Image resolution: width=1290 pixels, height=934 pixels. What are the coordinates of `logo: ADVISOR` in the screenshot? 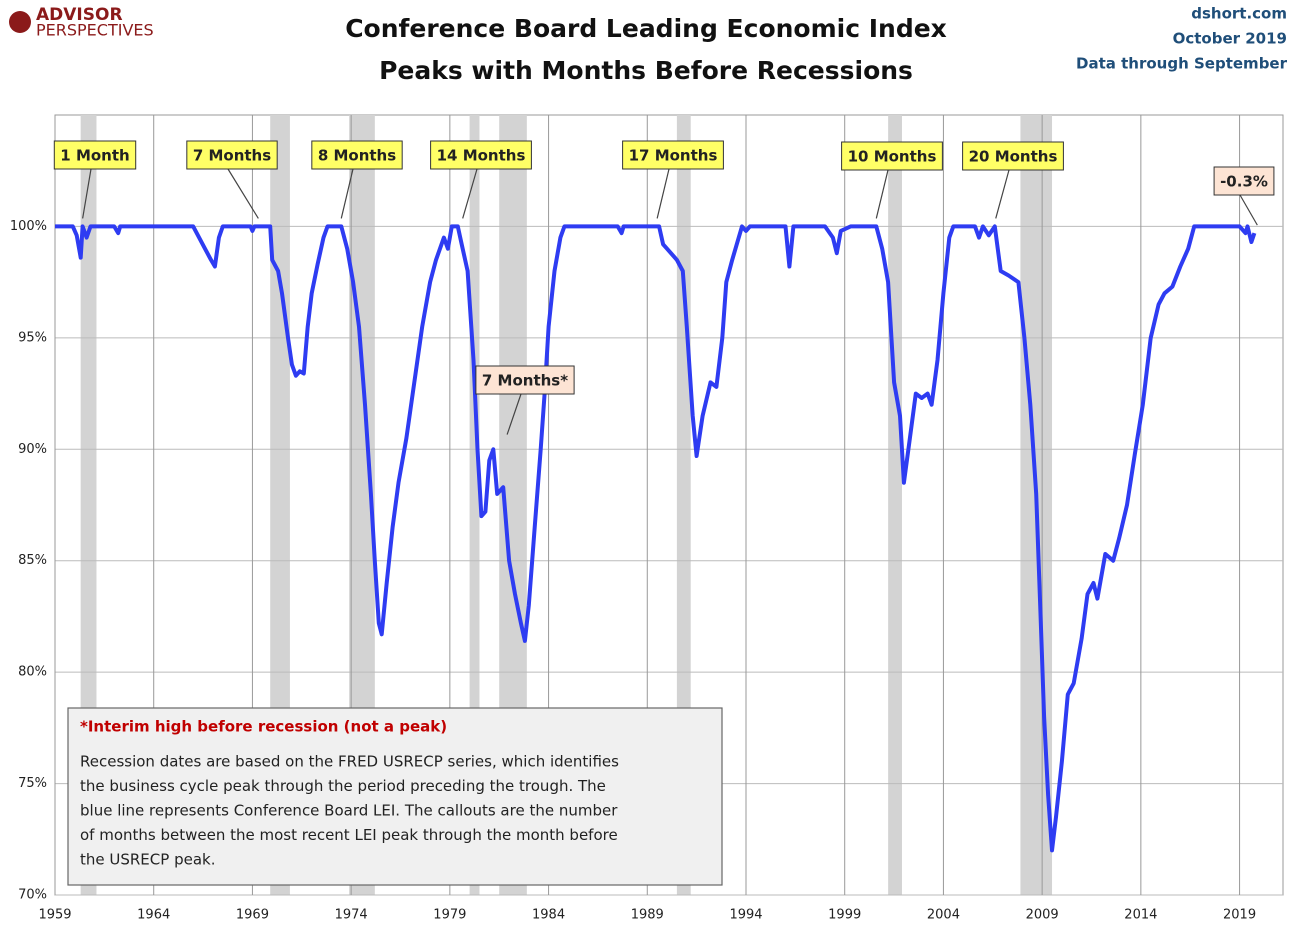 It's located at (79, 15).